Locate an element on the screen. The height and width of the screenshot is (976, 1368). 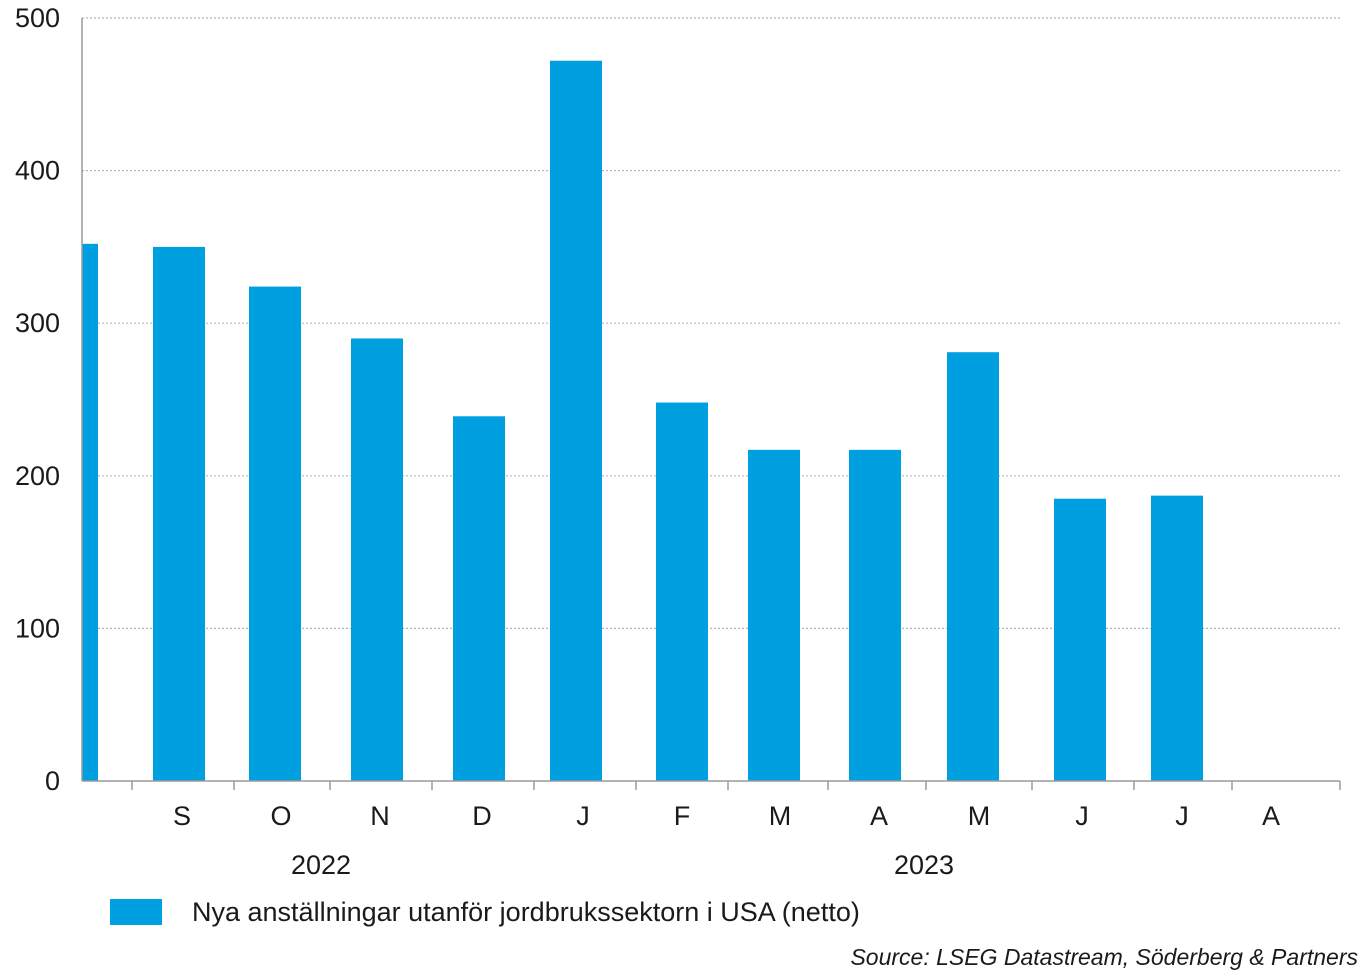
y-tick-label: 500 is located at coordinates (37, 18).